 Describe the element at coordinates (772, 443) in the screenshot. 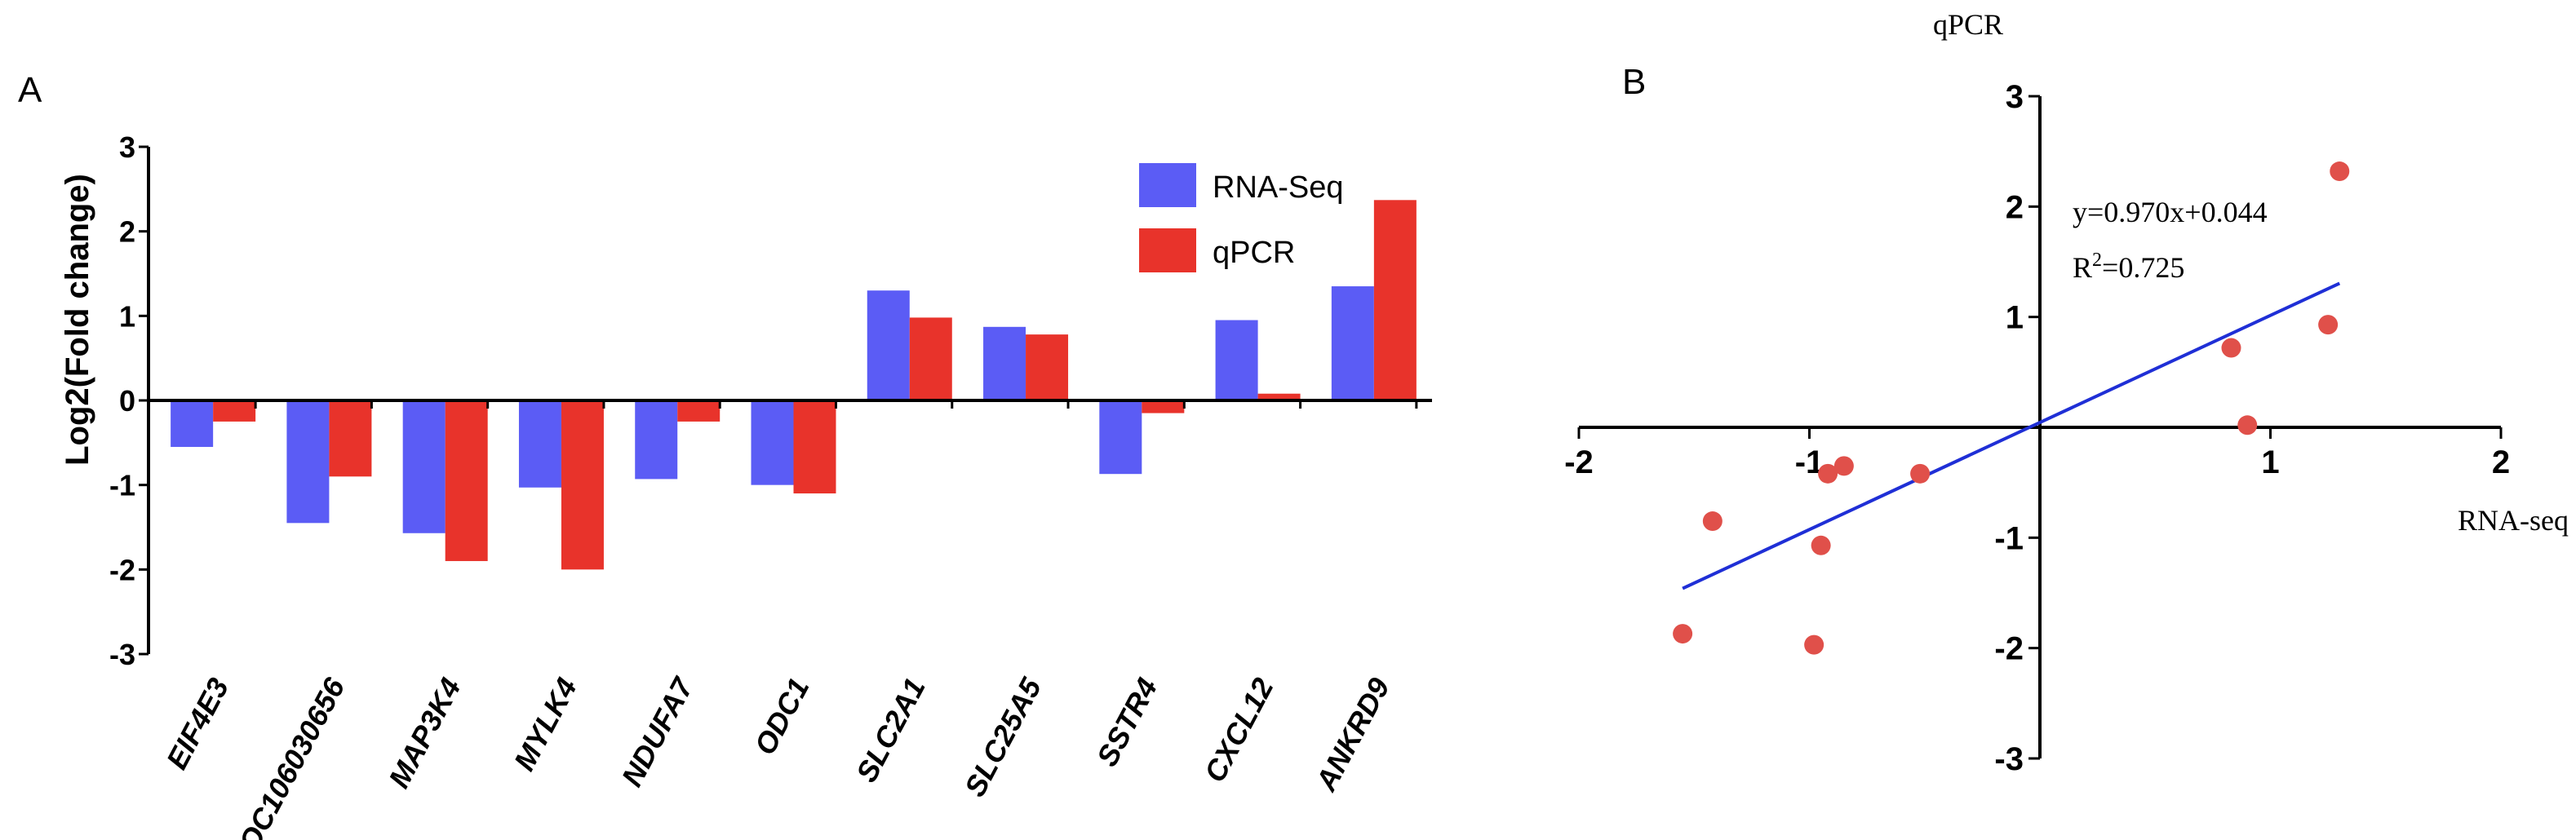

I see `bar-rna-seq-odc1` at that location.